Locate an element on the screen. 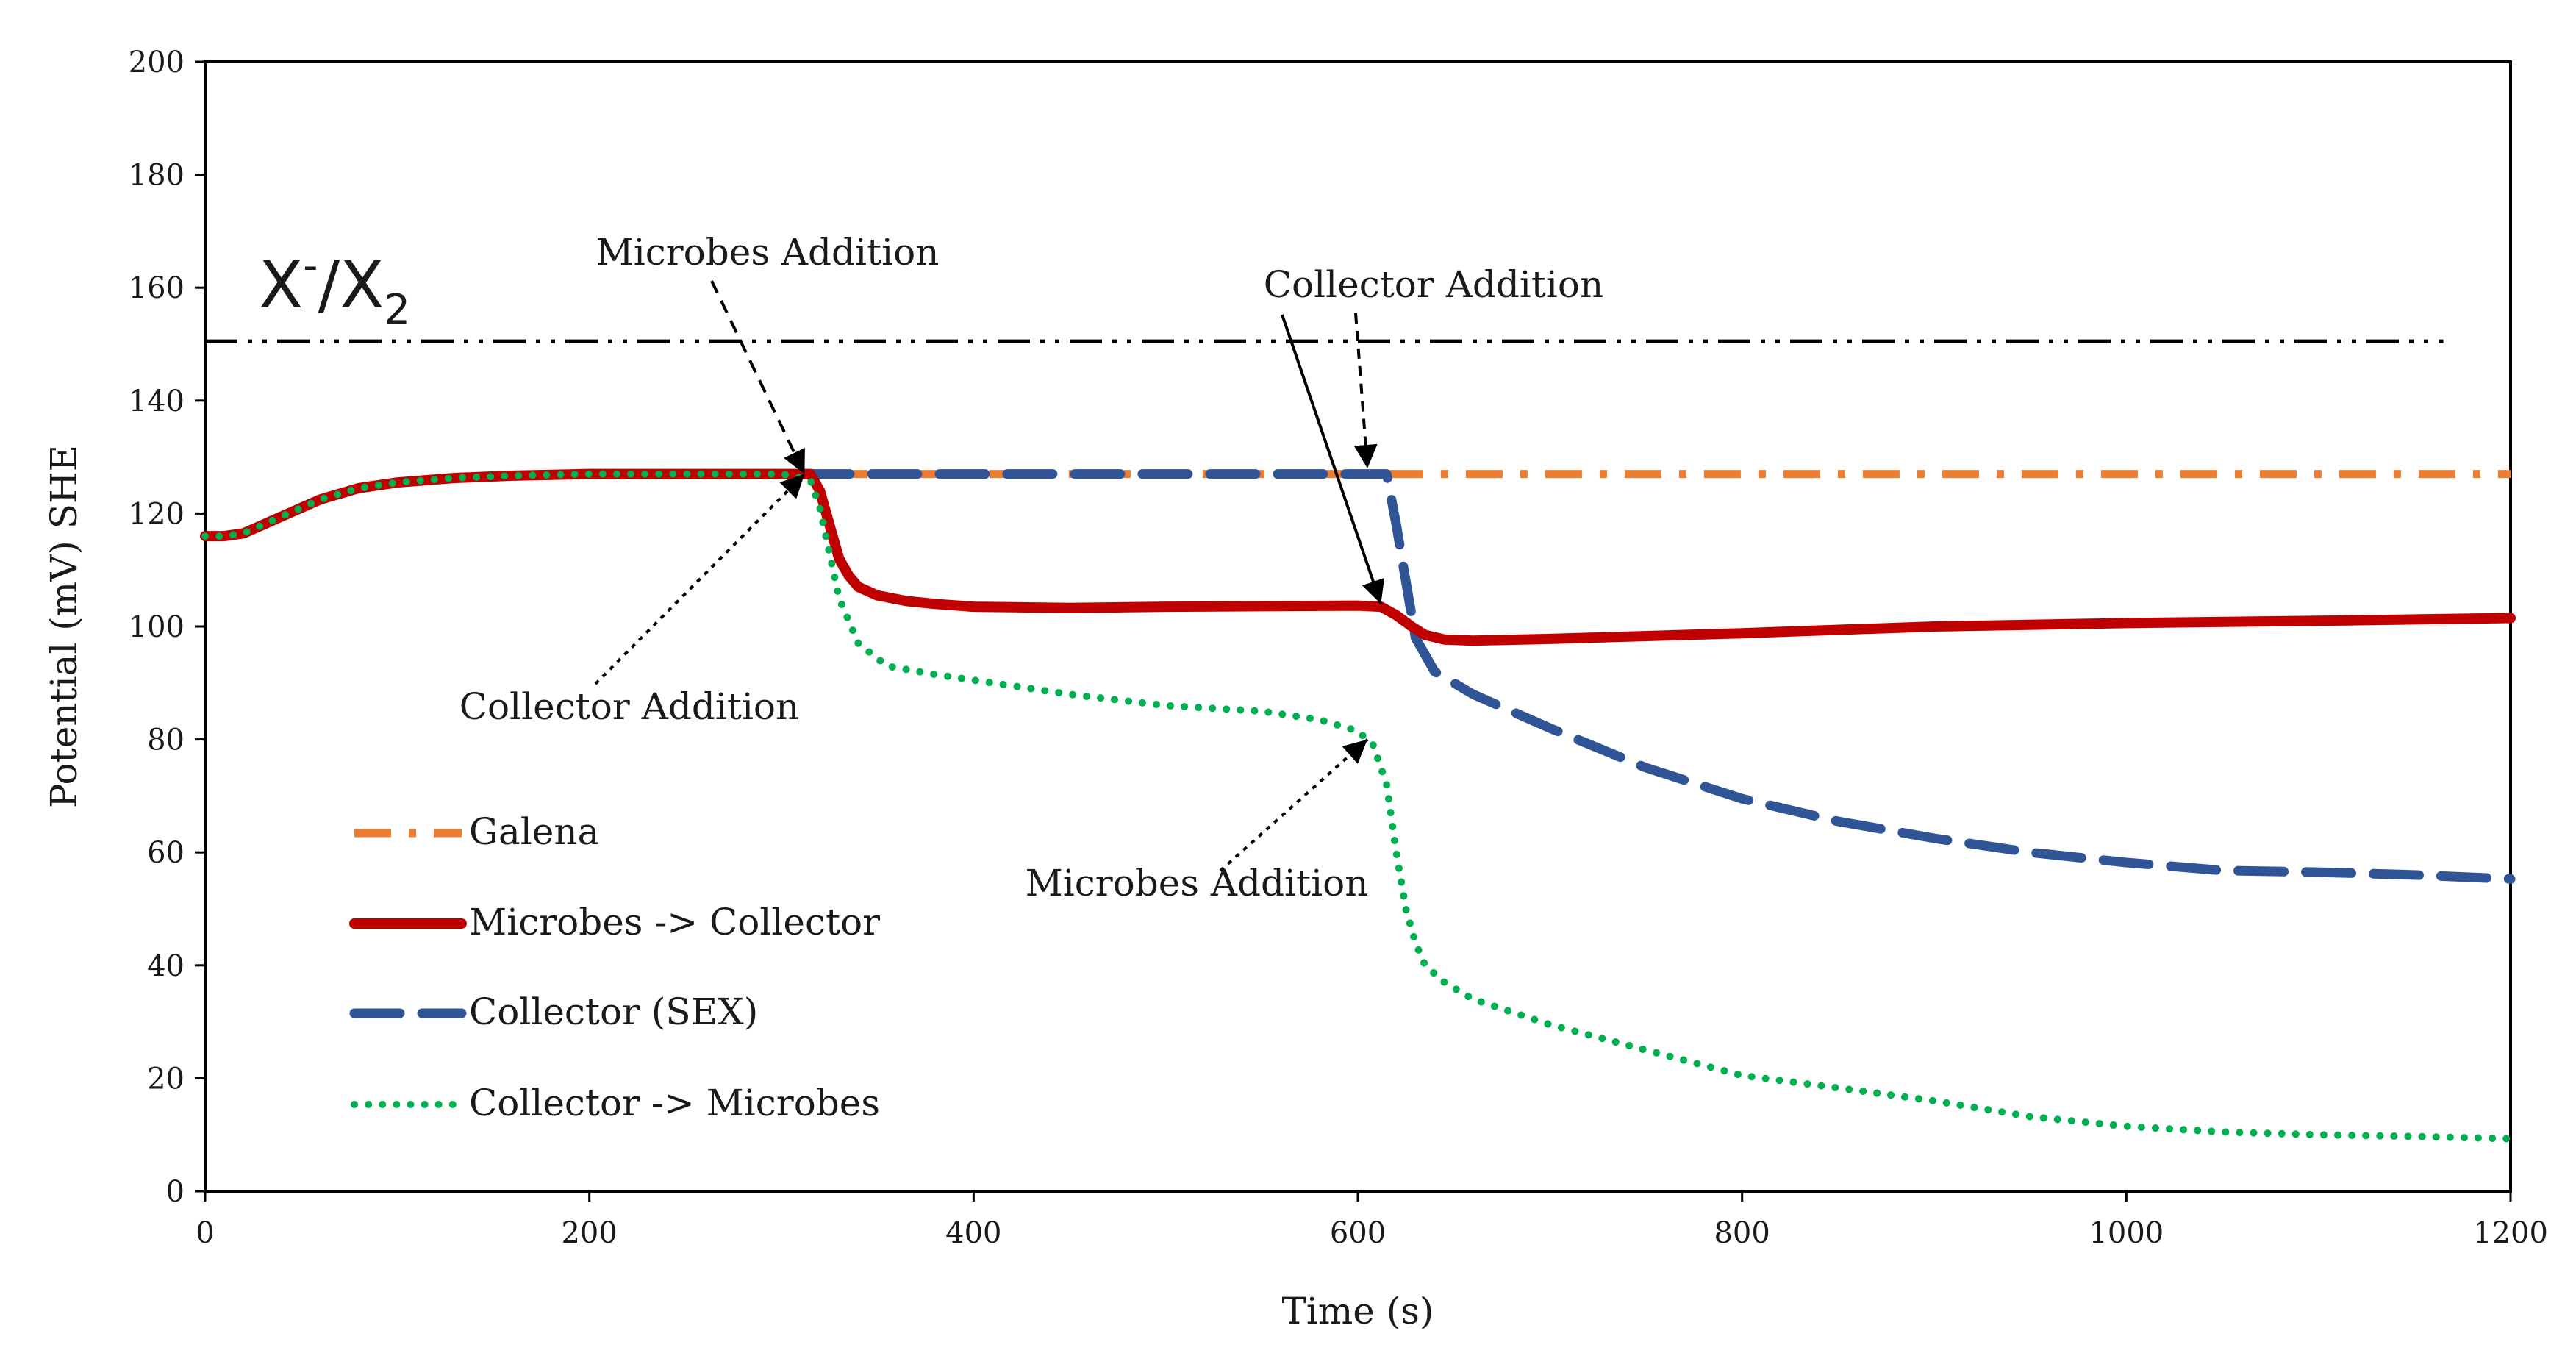  x-tick-label: 600 is located at coordinates (1358, 1233).